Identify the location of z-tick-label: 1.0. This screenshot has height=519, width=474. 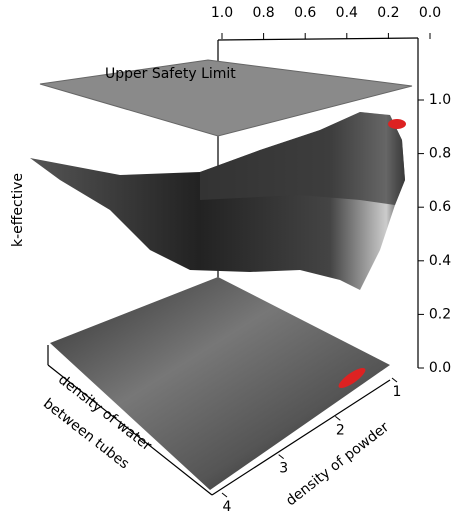
(440, 100).